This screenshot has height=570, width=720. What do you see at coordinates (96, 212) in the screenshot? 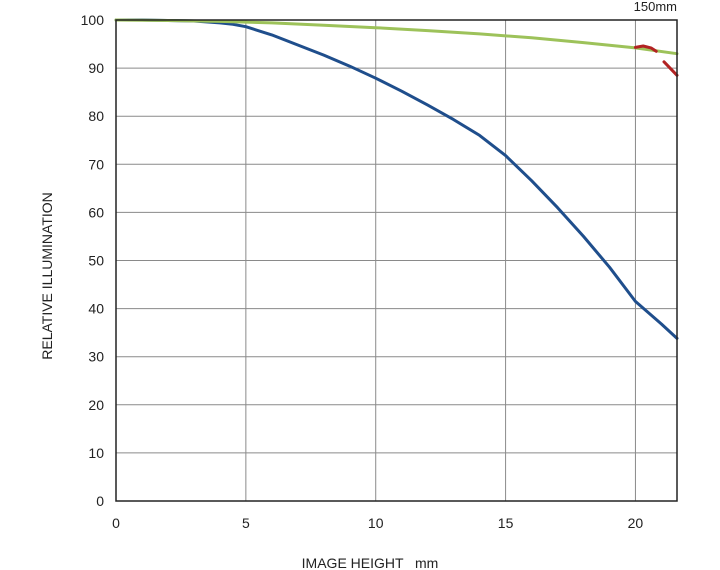
I see `y-tick-label: 60` at bounding box center [96, 212].